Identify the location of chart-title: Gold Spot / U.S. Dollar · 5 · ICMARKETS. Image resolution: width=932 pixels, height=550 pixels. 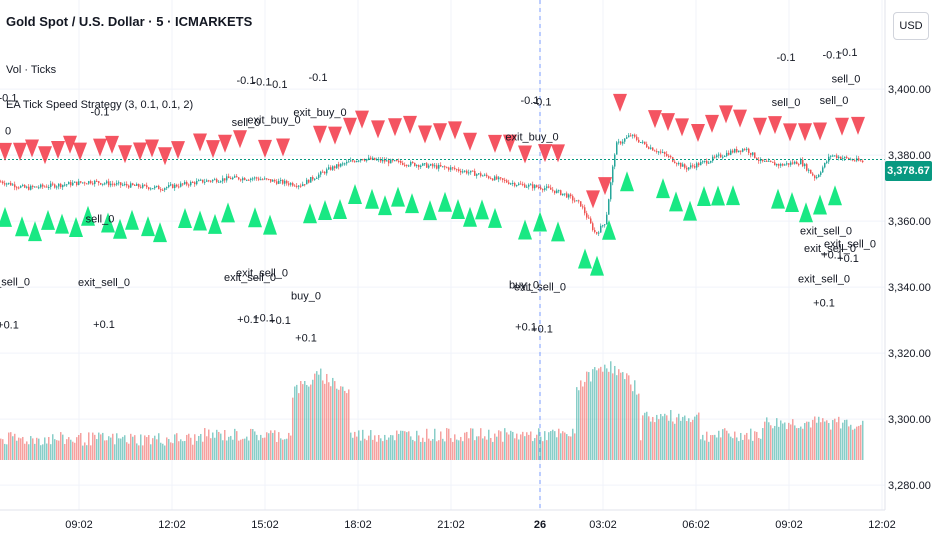
(129, 21).